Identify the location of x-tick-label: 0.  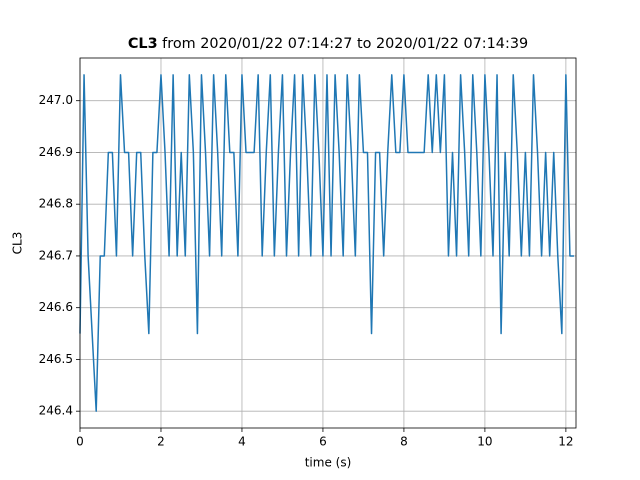
(80, 442).